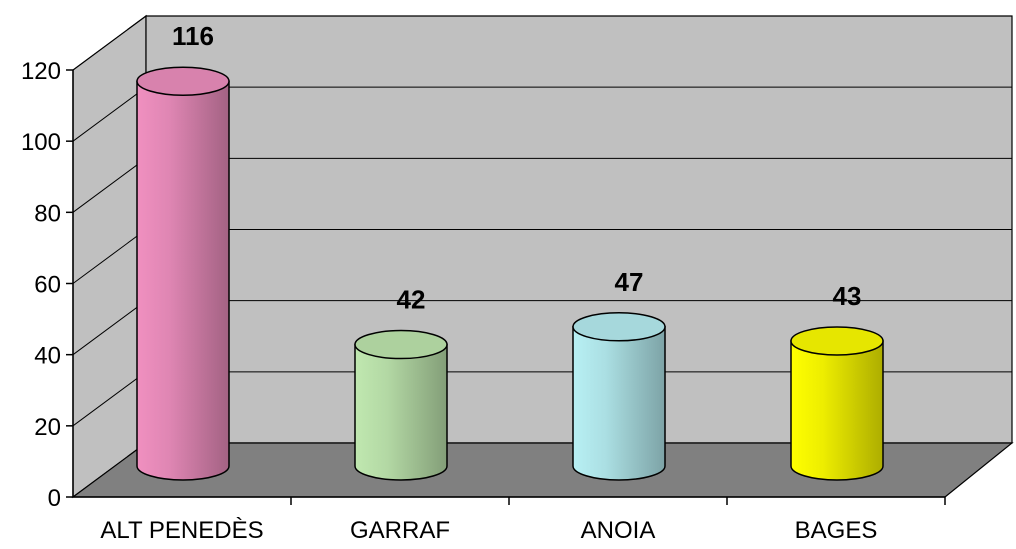 Image resolution: width=1016 pixels, height=549 pixels. I want to click on data-label: 47, so click(629, 282).